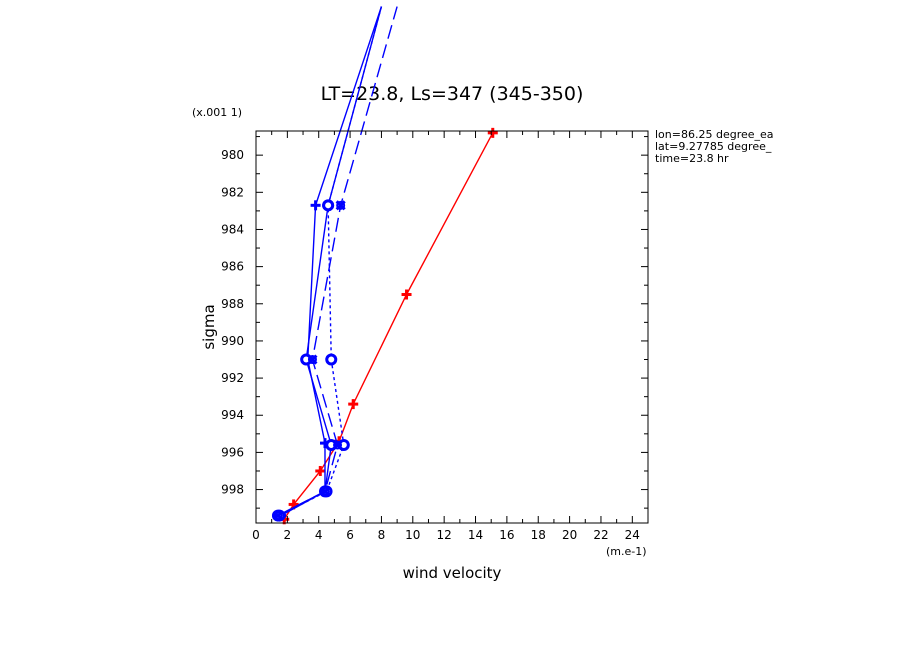  Describe the element at coordinates (714, 134) in the screenshot. I see `annotation-line: lon=86.25 degree_ea` at that location.